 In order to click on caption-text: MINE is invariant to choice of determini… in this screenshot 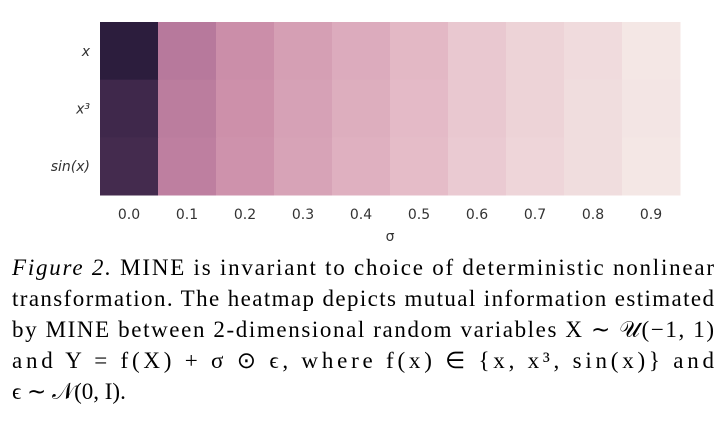, I will do `click(414, 267)`.